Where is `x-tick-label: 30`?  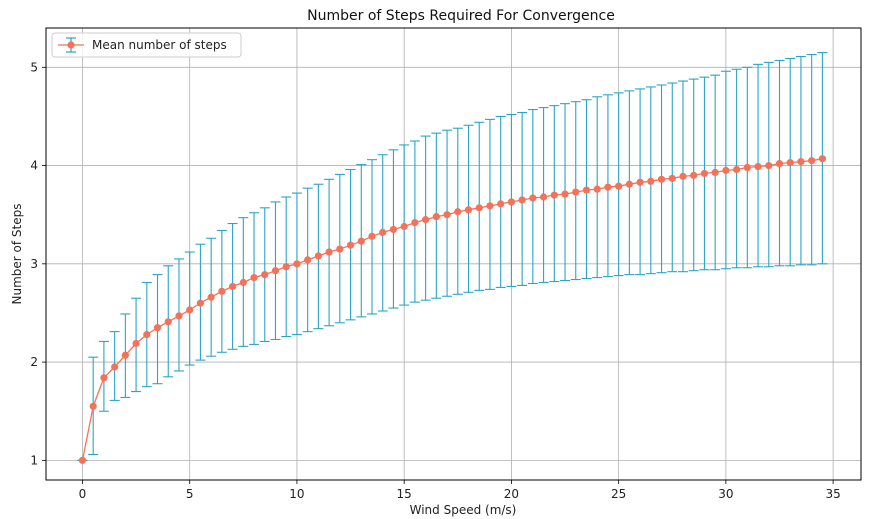
x-tick-label: 30 is located at coordinates (725, 494).